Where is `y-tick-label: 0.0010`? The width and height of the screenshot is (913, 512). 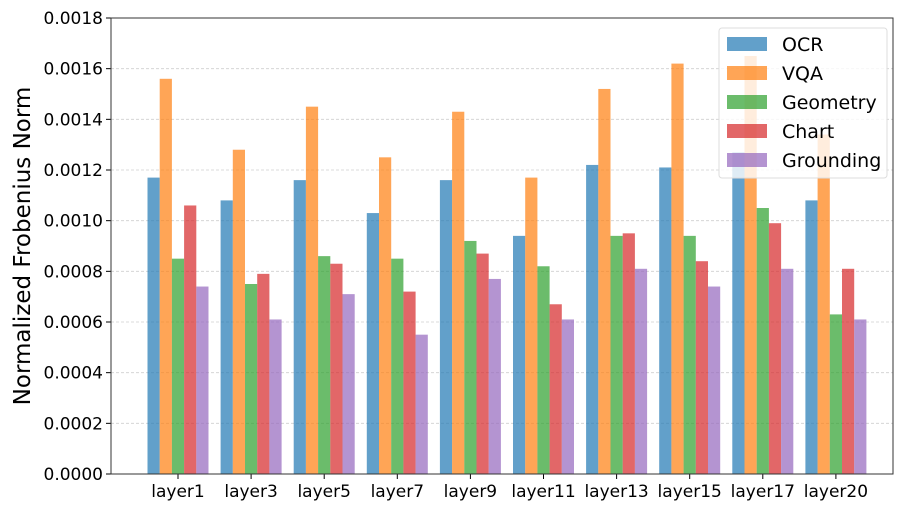 y-tick-label: 0.0010 is located at coordinates (73, 222).